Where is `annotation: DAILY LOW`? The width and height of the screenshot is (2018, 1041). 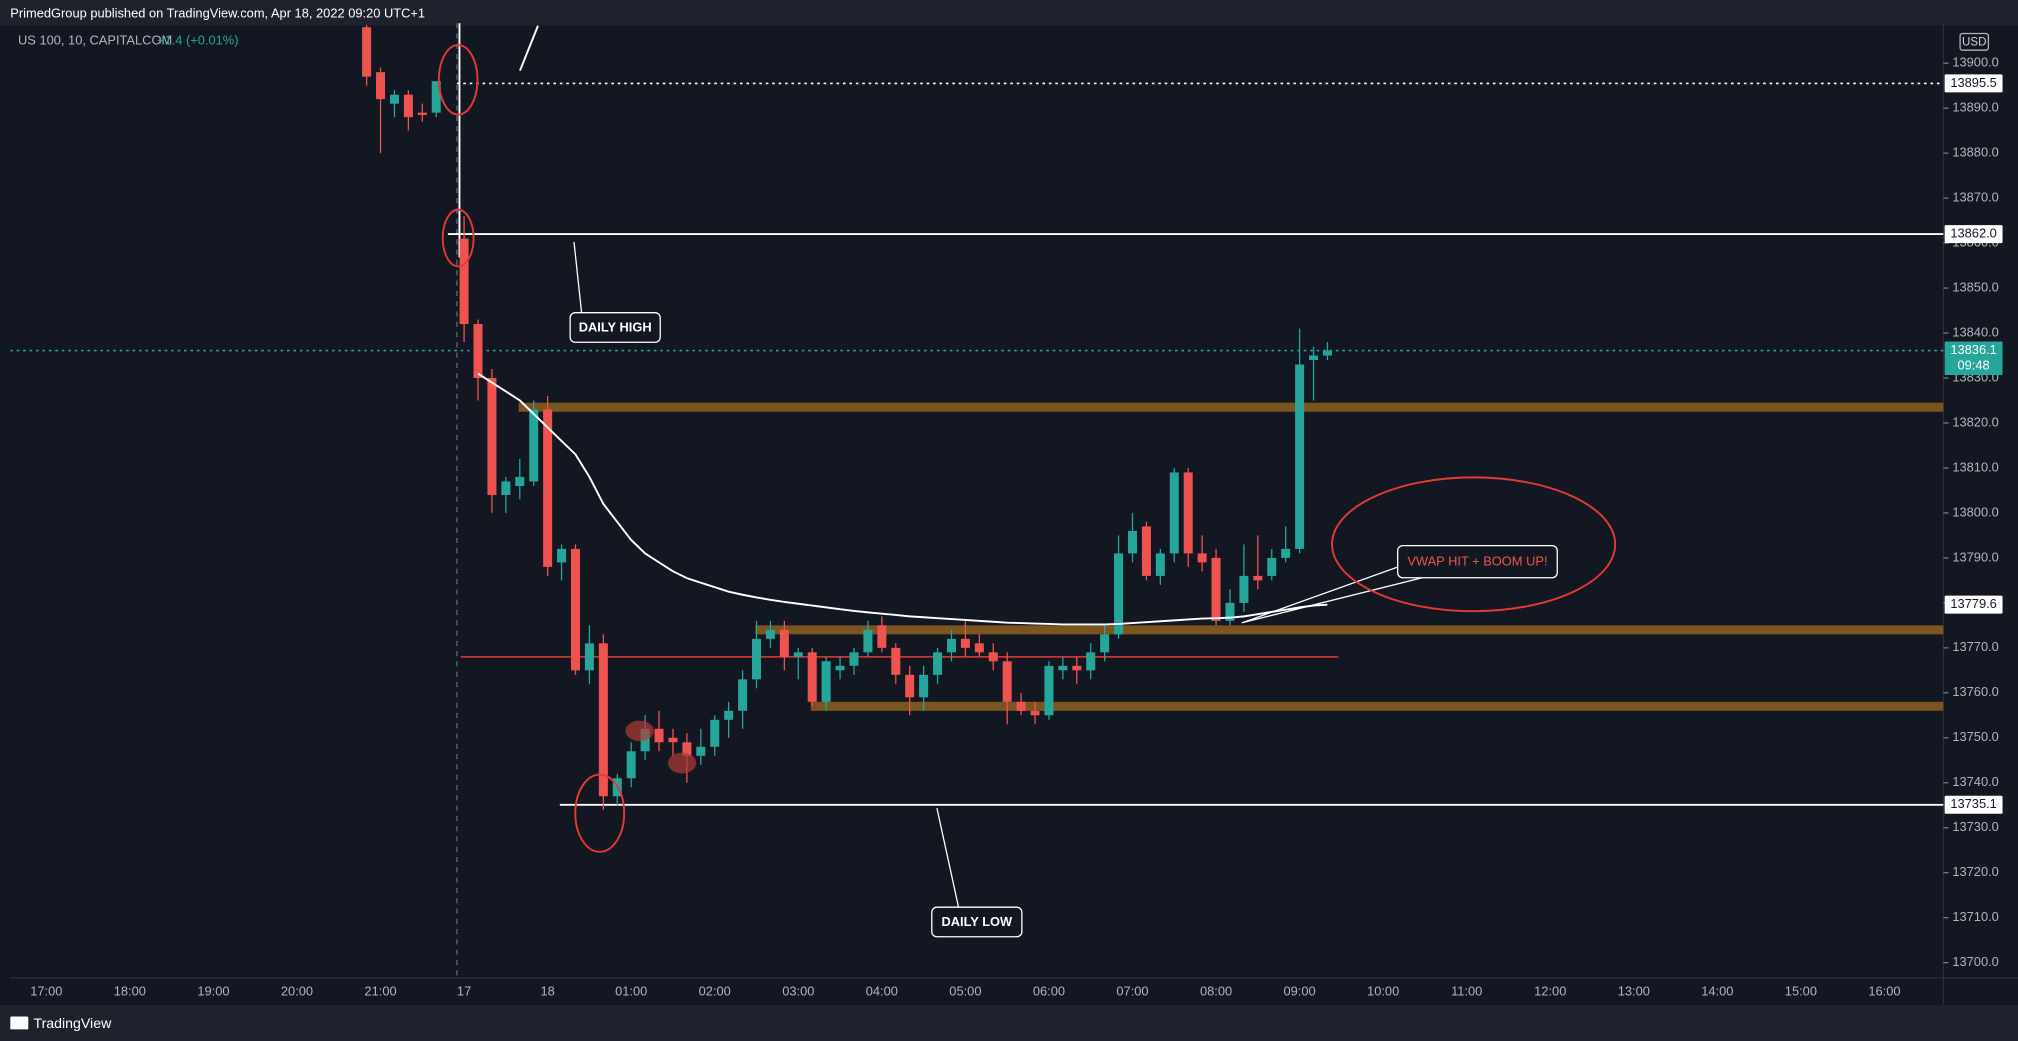 annotation: DAILY LOW is located at coordinates (977, 921).